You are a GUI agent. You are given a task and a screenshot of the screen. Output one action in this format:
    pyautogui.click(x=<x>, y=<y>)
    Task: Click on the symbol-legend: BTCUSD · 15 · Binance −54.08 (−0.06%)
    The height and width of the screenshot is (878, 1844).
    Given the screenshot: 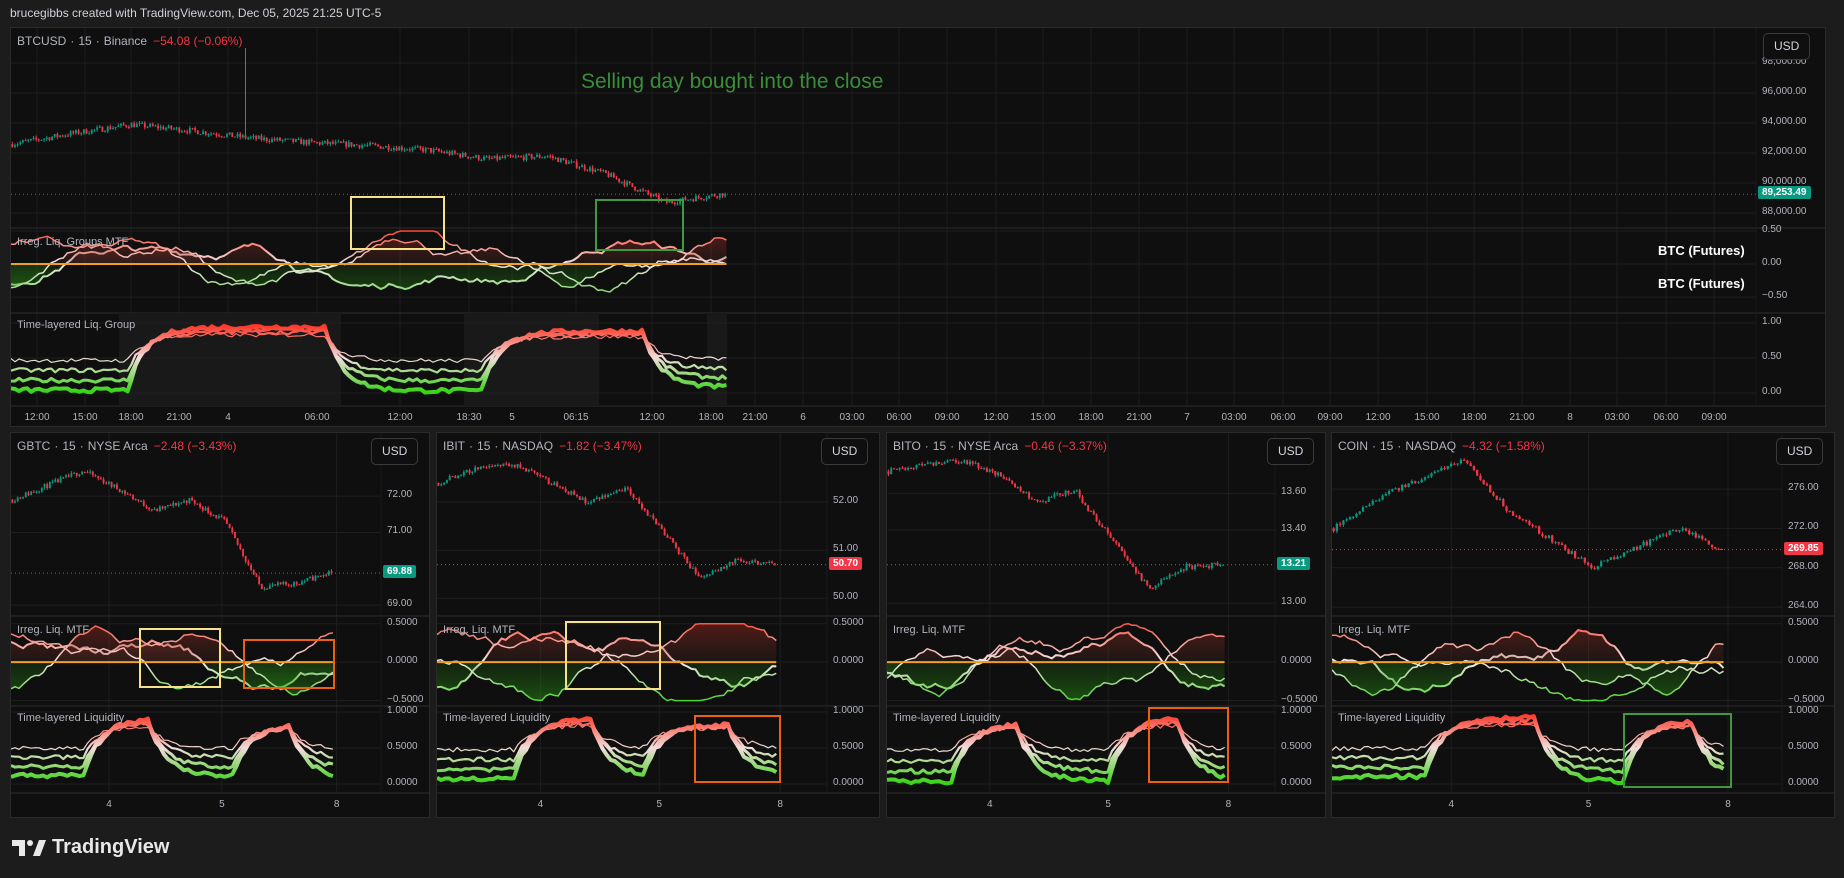 What is the action you would take?
    pyautogui.click(x=129, y=41)
    